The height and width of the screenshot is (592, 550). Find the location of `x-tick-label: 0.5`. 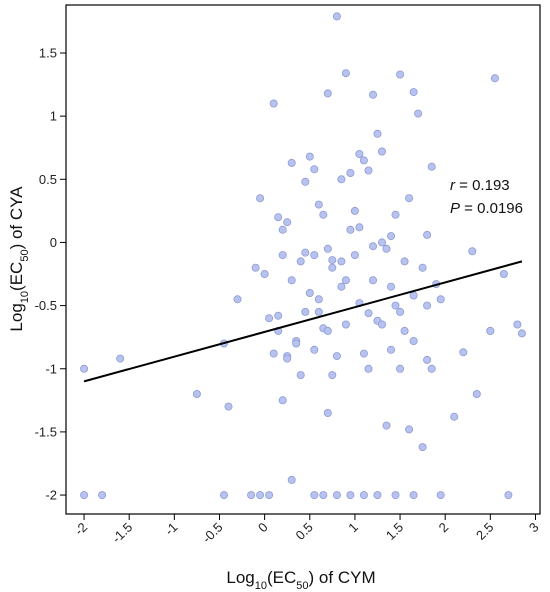

x-tick-label: 0.5 is located at coordinates (304, 531).